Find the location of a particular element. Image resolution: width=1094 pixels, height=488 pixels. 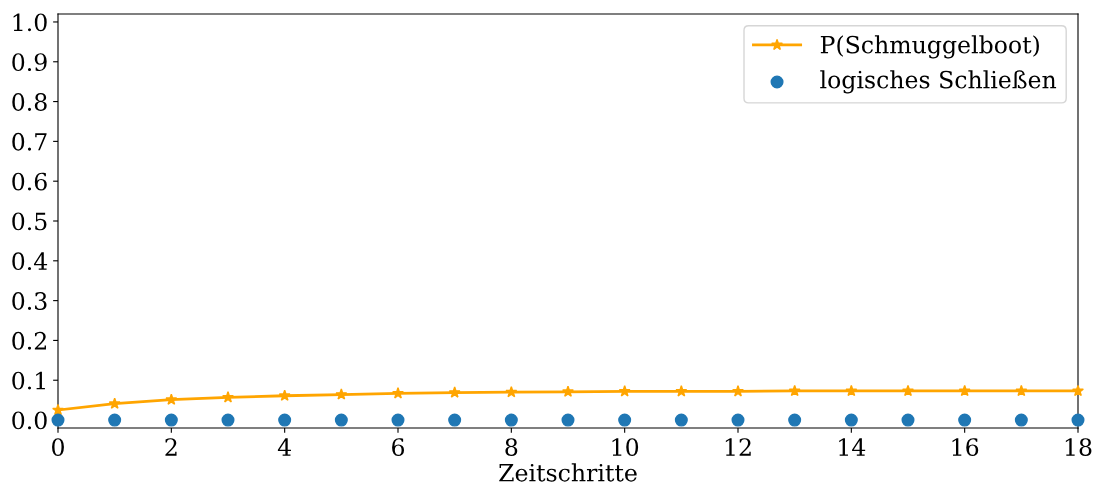

legend-label: P(Schmuggelboot) is located at coordinates (929, 47).